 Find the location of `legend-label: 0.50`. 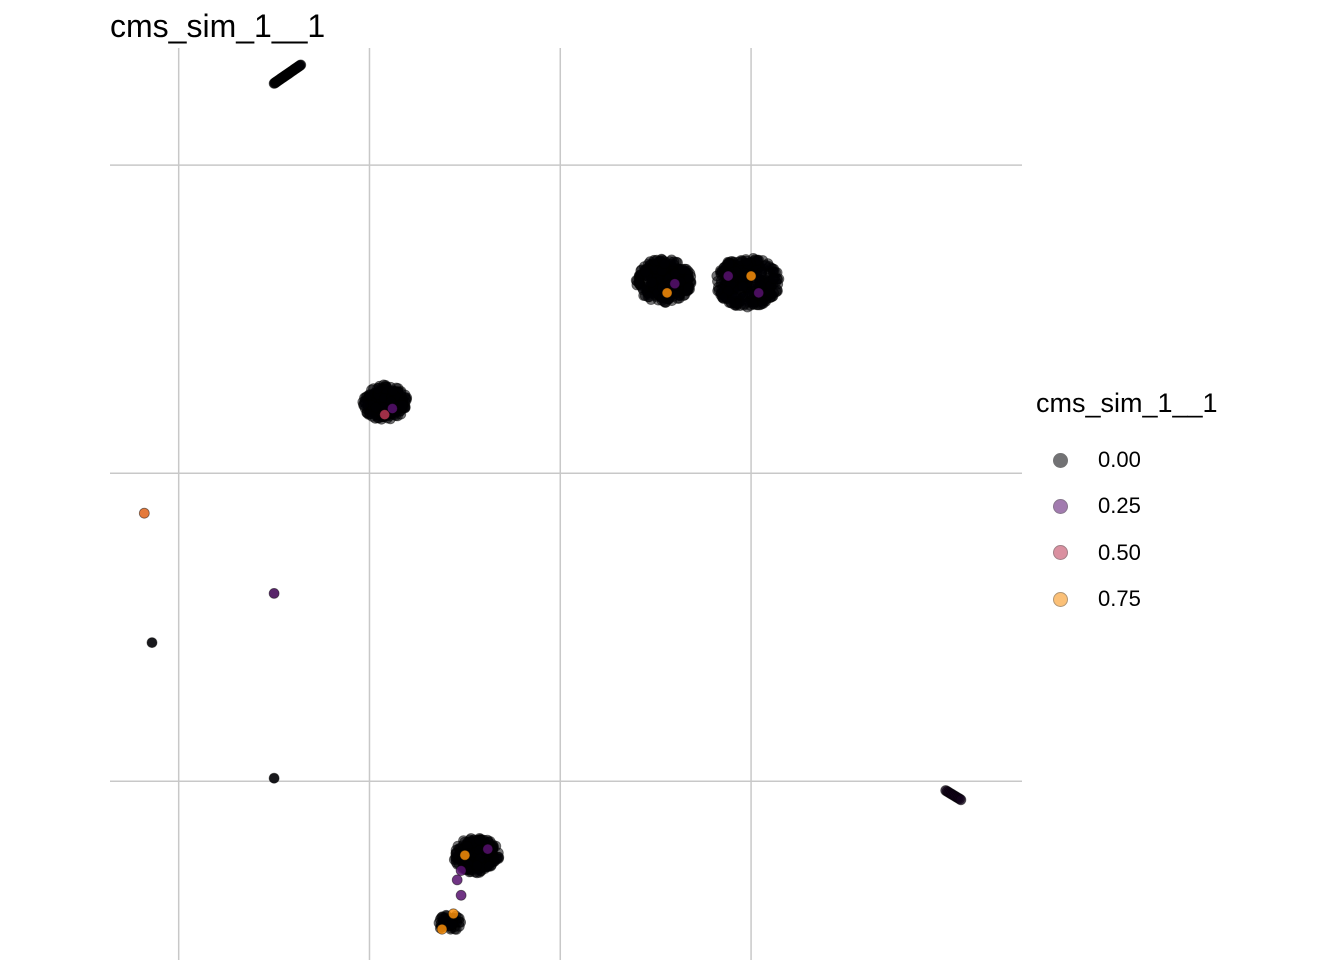

legend-label: 0.50 is located at coordinates (1119, 552).